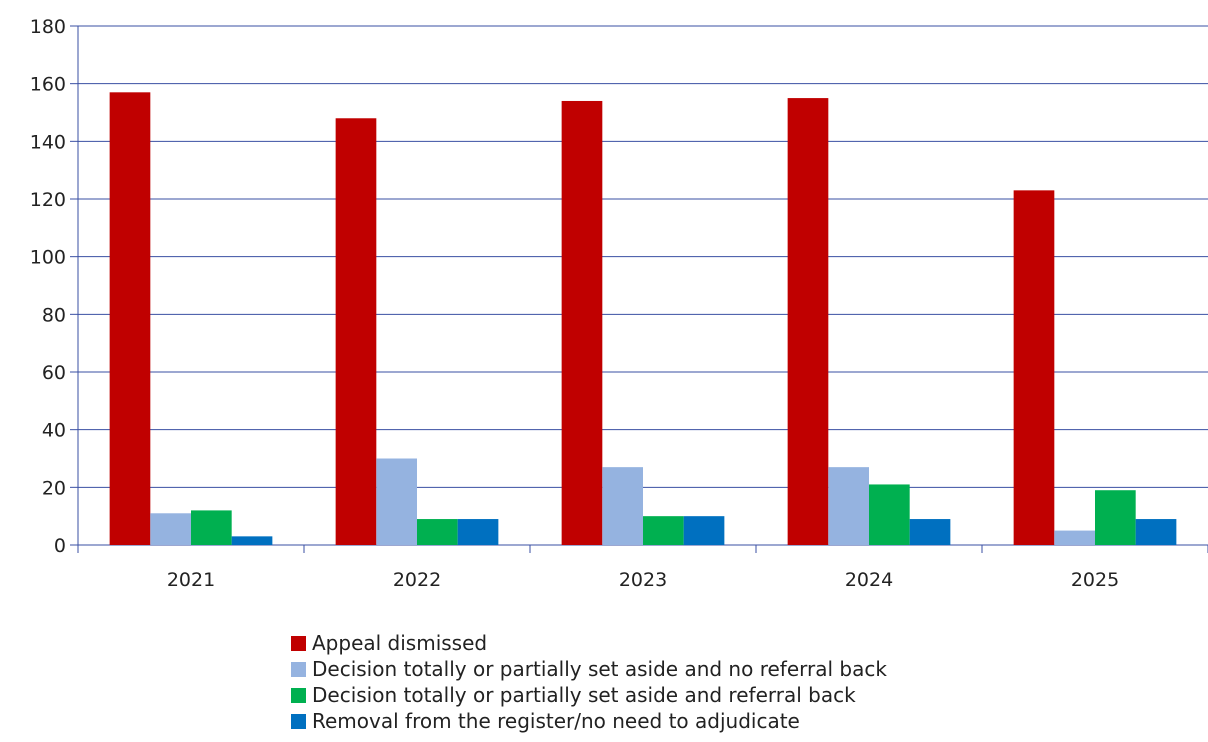 The image size is (1208, 742). I want to click on y-tick-label: 100, so click(48, 258).